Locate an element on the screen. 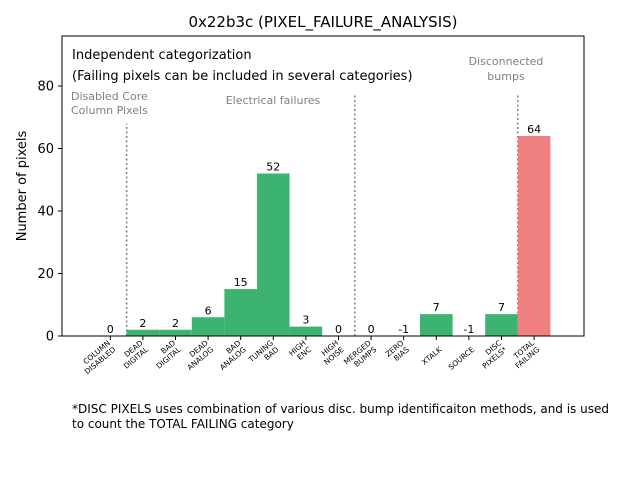  x-tick-label-line: SOURCE is located at coordinates (462, 358).